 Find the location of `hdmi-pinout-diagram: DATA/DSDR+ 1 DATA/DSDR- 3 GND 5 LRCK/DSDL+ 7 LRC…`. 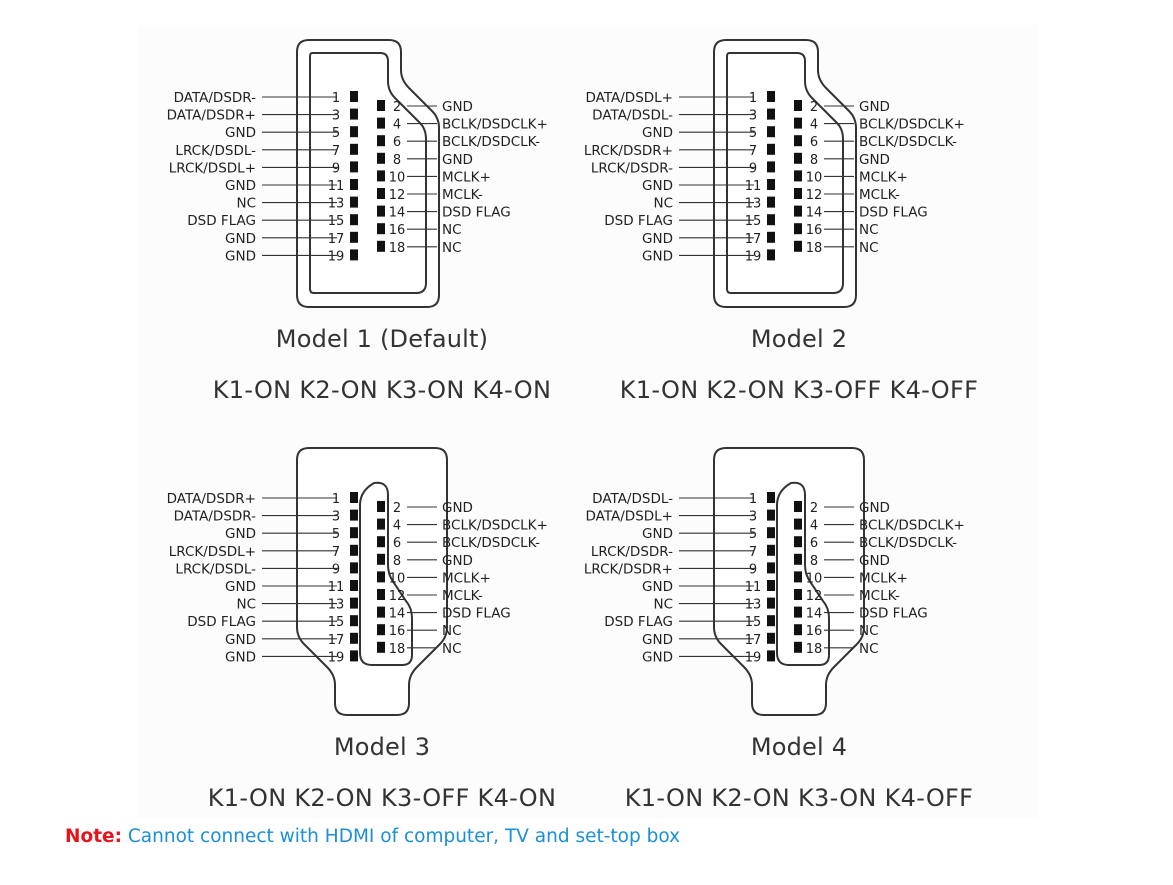

hdmi-pinout-diagram: DATA/DSDR+ 1 DATA/DSDR- 3 GND 5 LRCK/DSDL+ 7 LRC… is located at coordinates (357, 581).